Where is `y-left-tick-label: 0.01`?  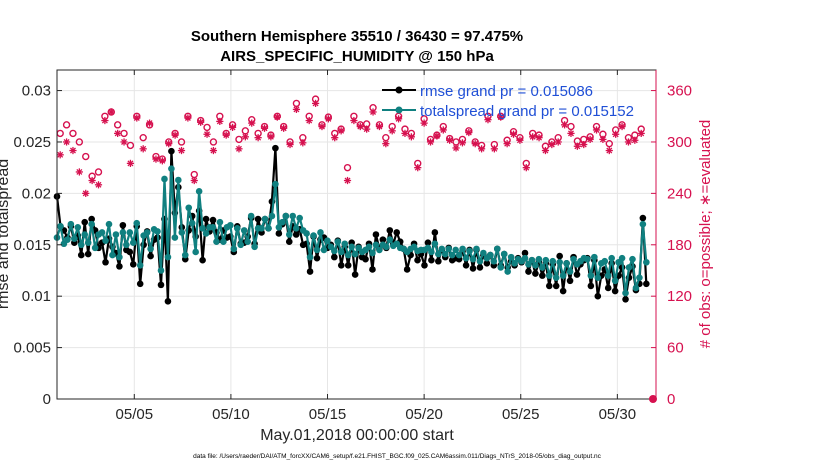
y-left-tick-label: 0.01 is located at coordinates (36, 296).